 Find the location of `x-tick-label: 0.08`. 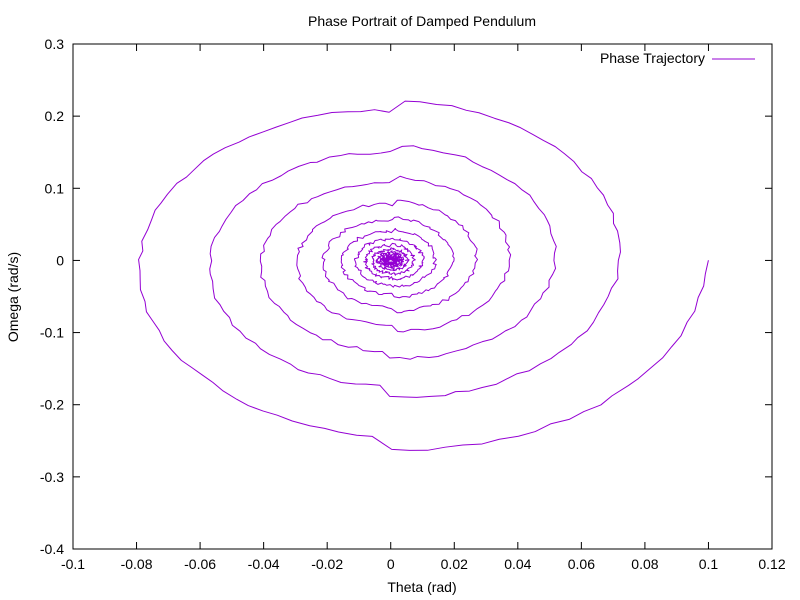

x-tick-label: 0.08 is located at coordinates (644, 564).